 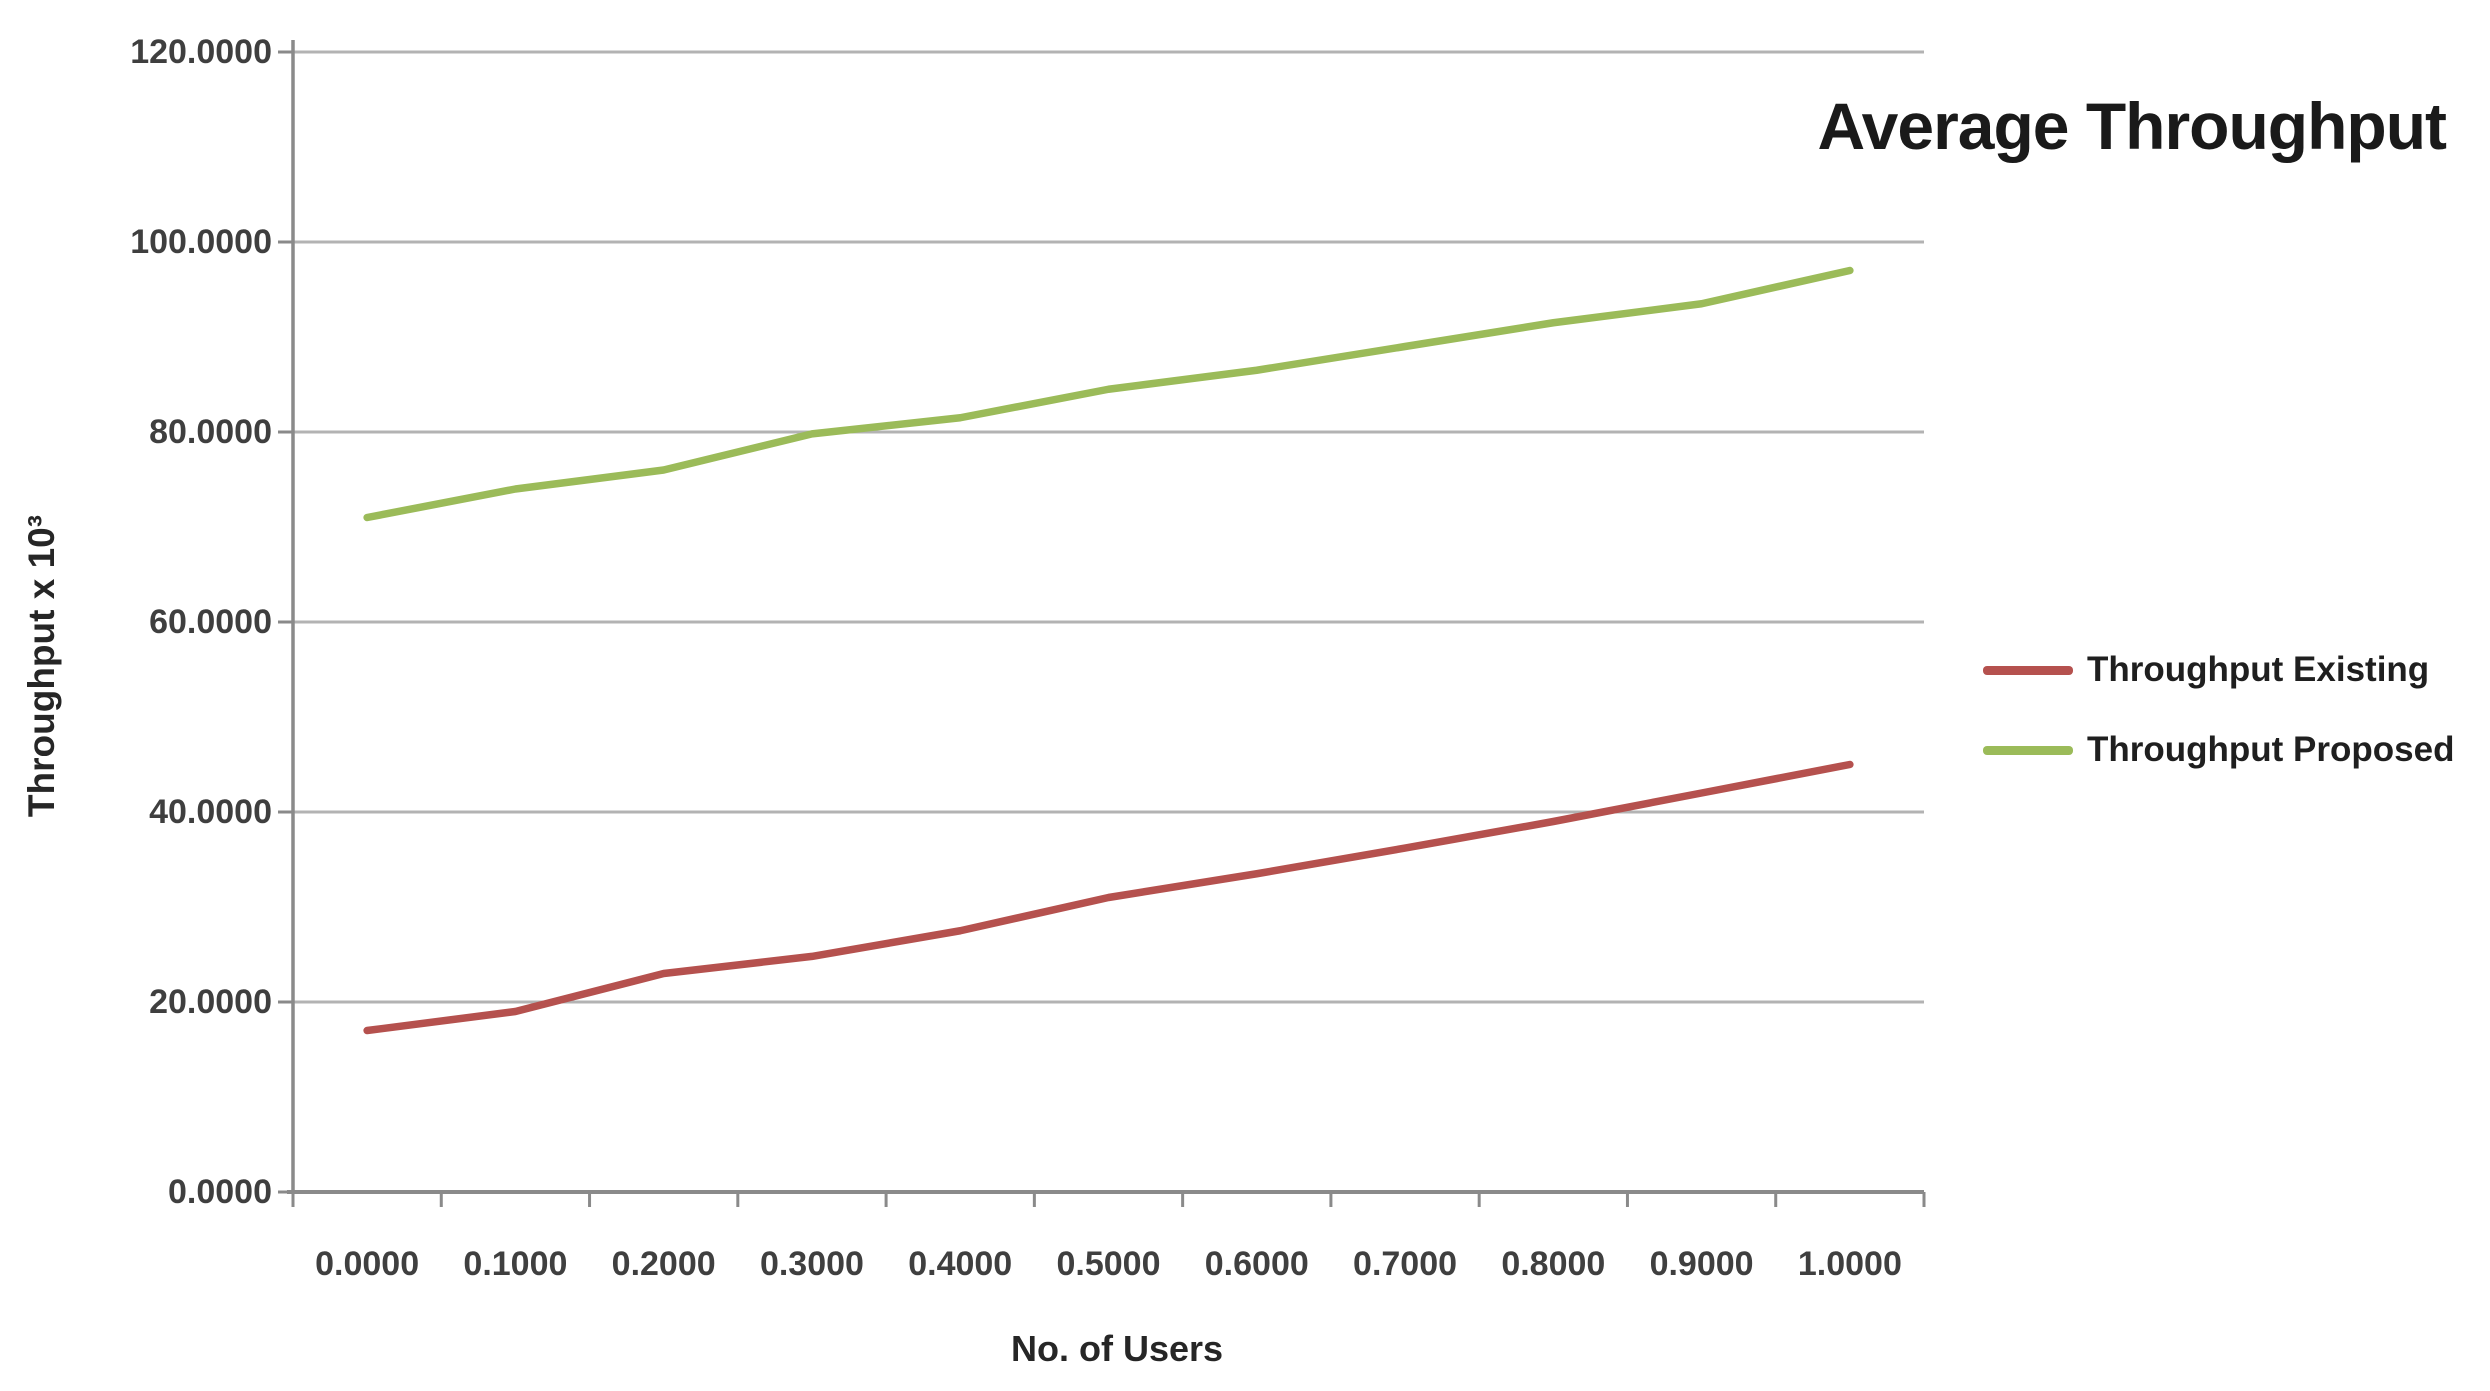 I want to click on x-tick-label-0.4000: 0.4000, so click(x=960, y=1264).